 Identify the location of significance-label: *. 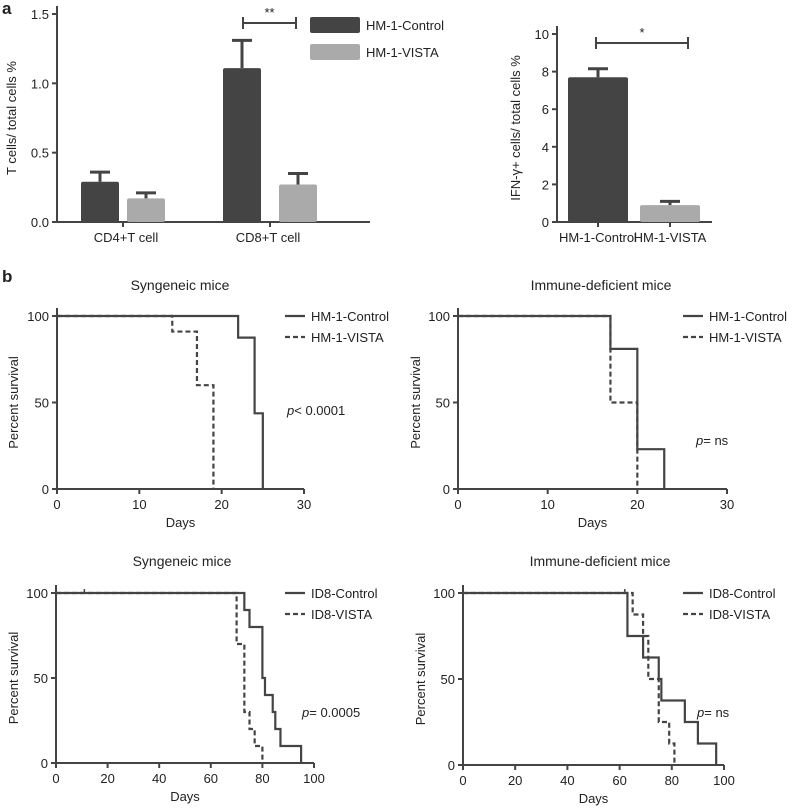
(641, 32).